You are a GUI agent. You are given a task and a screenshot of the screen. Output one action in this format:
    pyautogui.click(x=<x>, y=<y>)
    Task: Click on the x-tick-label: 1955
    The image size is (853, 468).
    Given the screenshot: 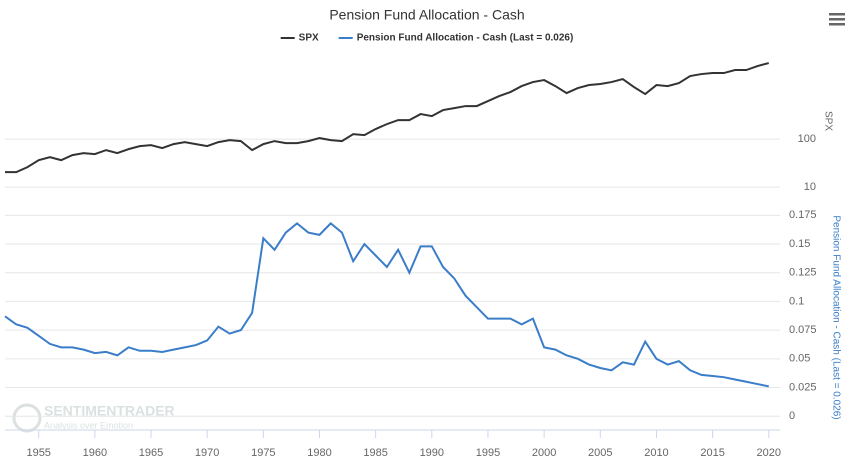 What is the action you would take?
    pyautogui.click(x=38, y=453)
    